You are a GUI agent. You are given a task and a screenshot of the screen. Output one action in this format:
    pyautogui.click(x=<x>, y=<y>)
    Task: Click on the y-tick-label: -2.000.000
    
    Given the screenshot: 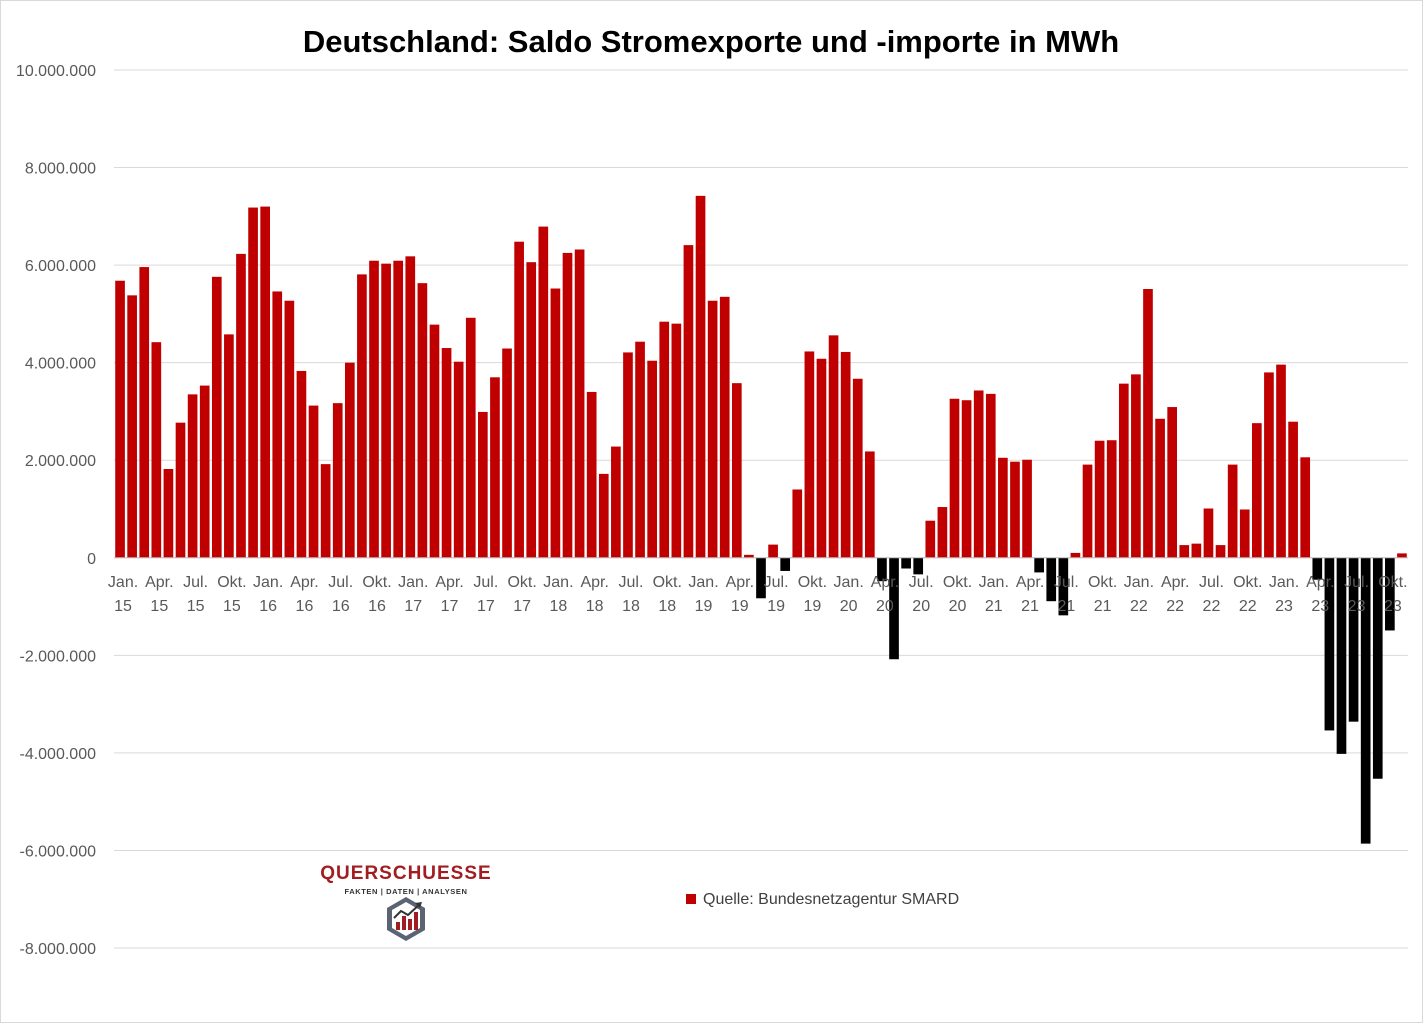 What is the action you would take?
    pyautogui.click(x=57, y=656)
    